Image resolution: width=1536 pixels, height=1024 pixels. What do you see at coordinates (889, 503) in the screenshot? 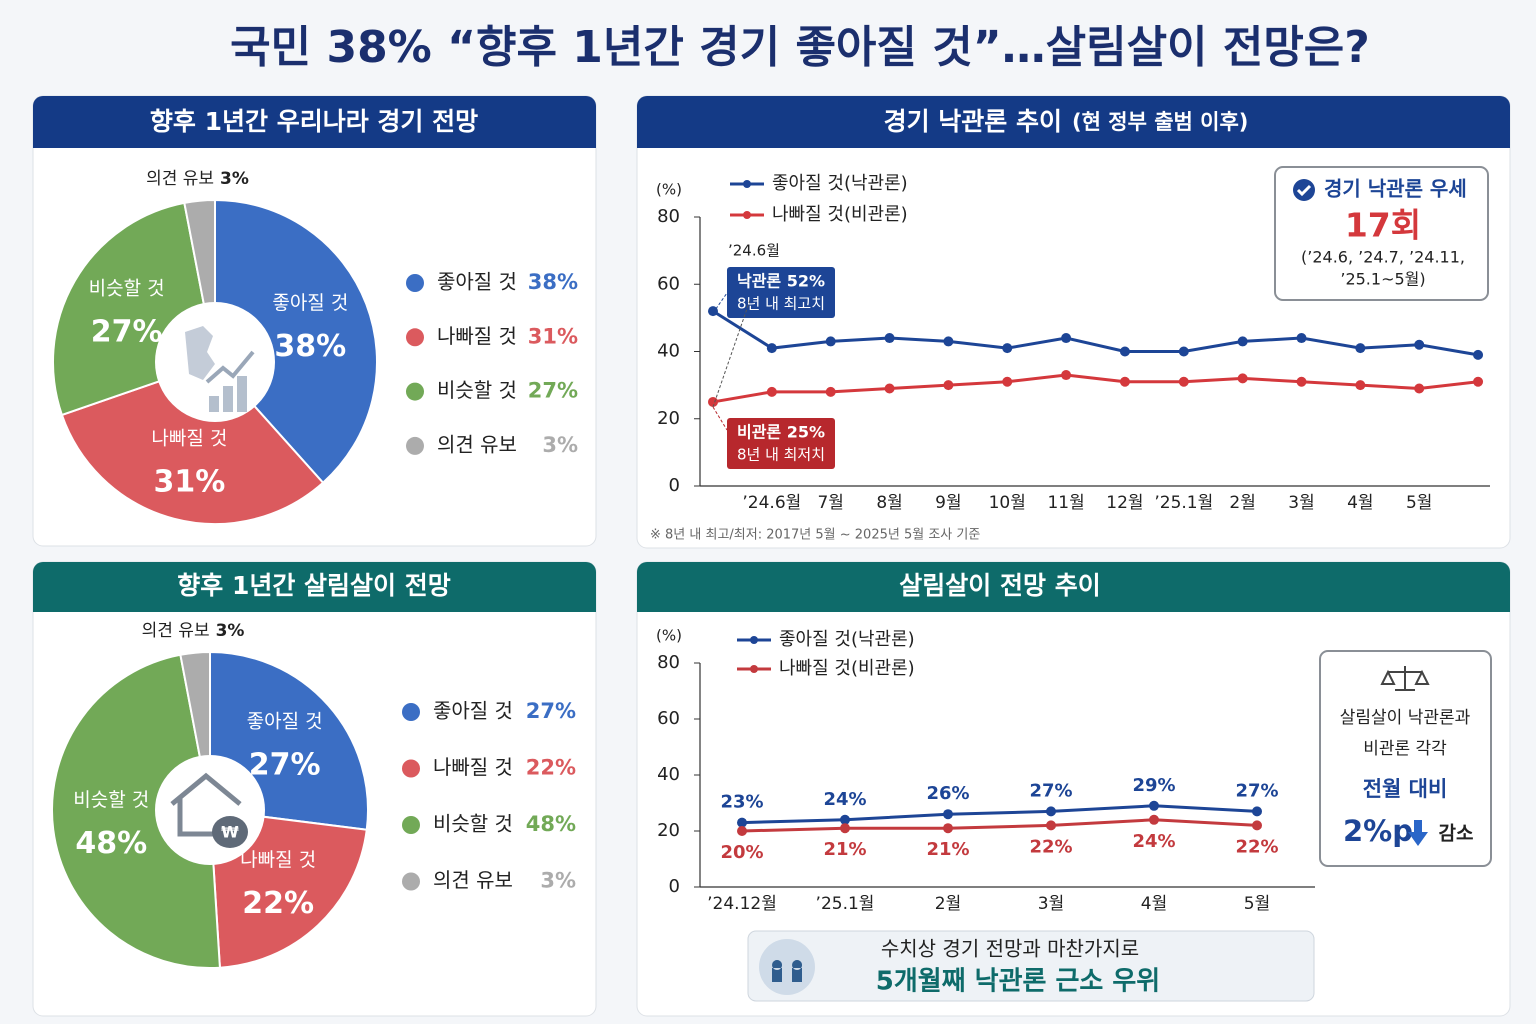
I see `x-tick-label: 8월` at bounding box center [889, 503].